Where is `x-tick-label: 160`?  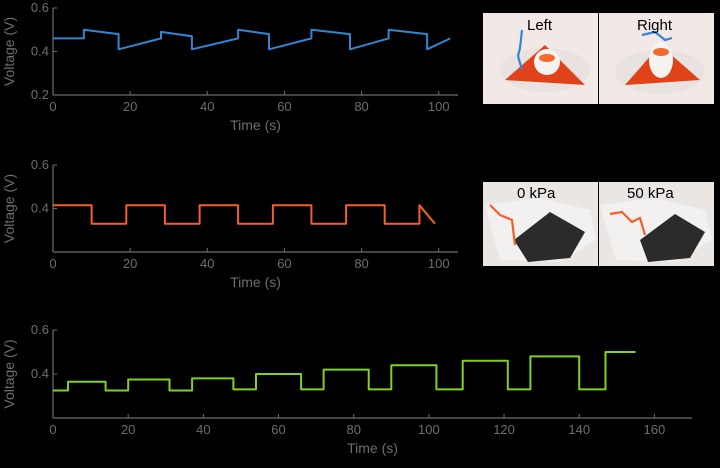 x-tick-label: 160 is located at coordinates (655, 429).